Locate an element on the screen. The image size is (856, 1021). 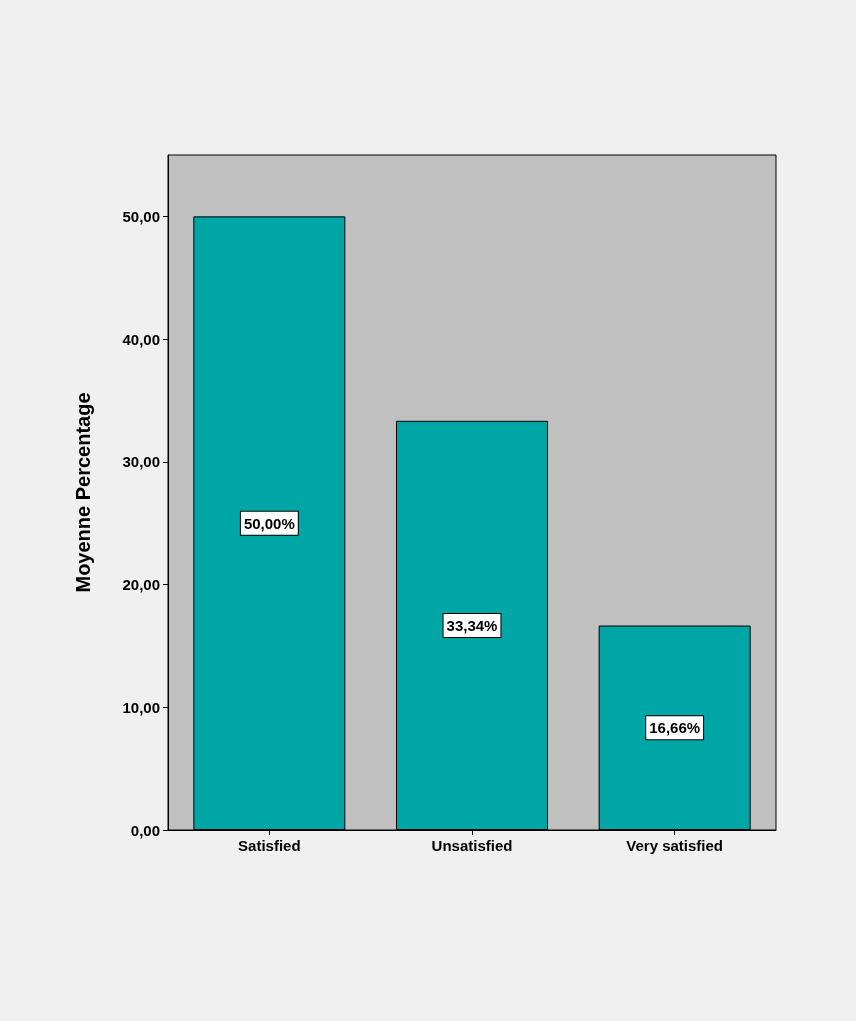
y-tick-label: 0,00 is located at coordinates (145, 830).